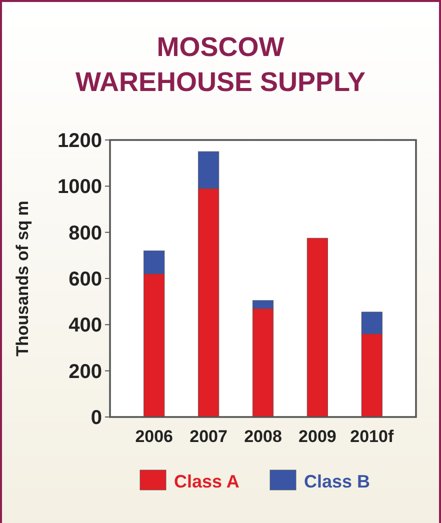 Image resolution: width=441 pixels, height=523 pixels. Describe the element at coordinates (85, 233) in the screenshot. I see `y-tick-label: 800` at that location.